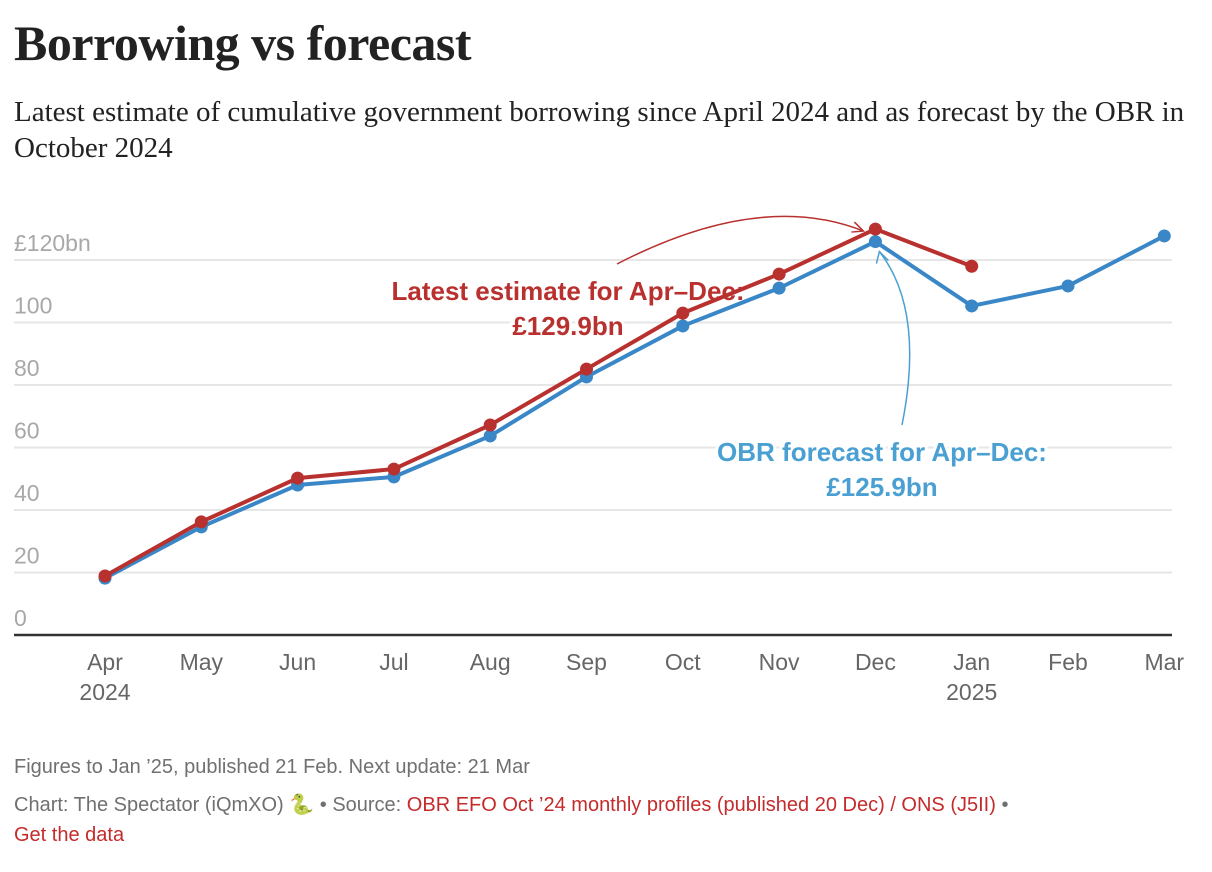 Image resolution: width=1212 pixels, height=872 pixels. I want to click on annotation-obr-value: £125.9bn, so click(881, 487).